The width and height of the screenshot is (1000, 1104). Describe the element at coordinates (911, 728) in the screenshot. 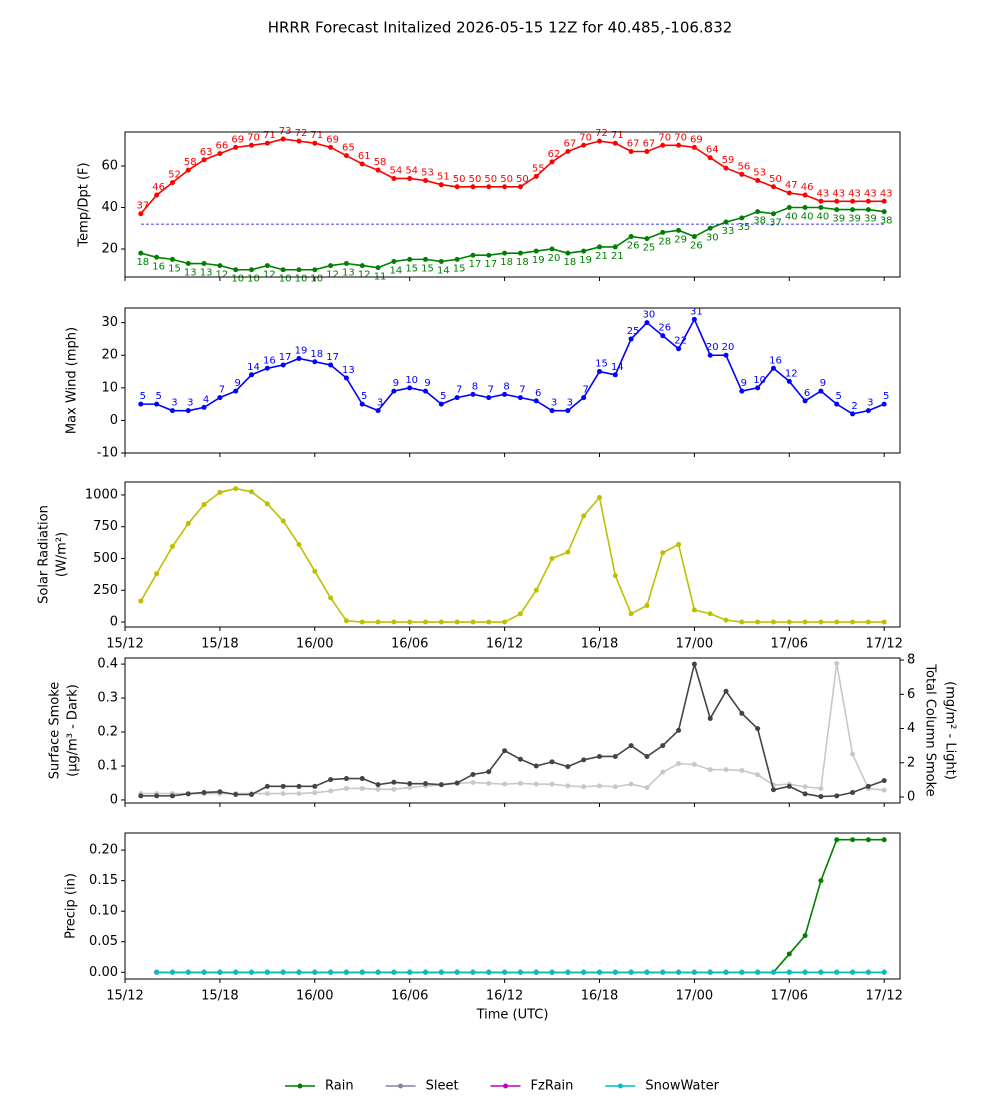

I see `y2-tick-label: 4` at that location.